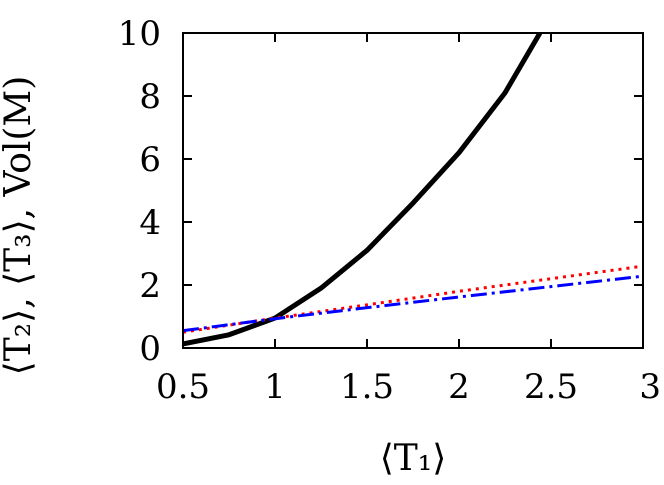  I want to click on y-tick-label: 8, so click(150, 97).